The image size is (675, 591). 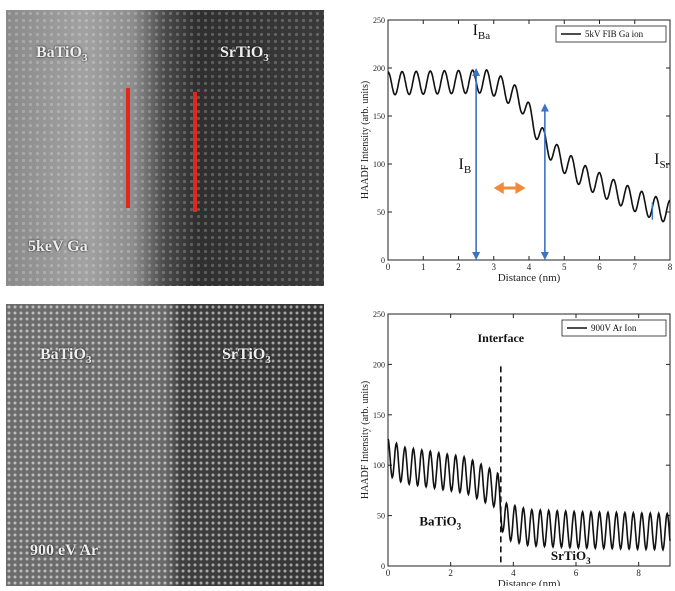 I want to click on x-tick-label: 1, so click(x=423, y=267).